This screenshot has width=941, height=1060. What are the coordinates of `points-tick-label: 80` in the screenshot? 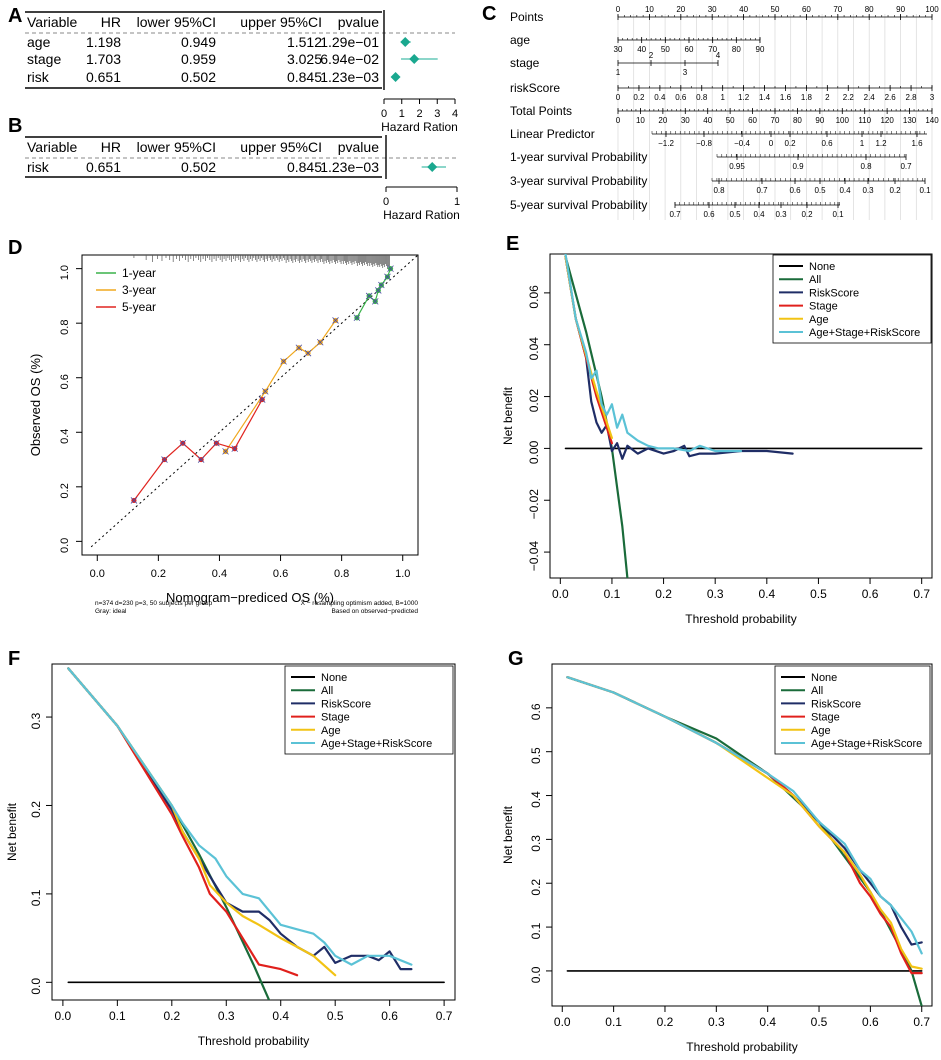 It's located at (869, 9).